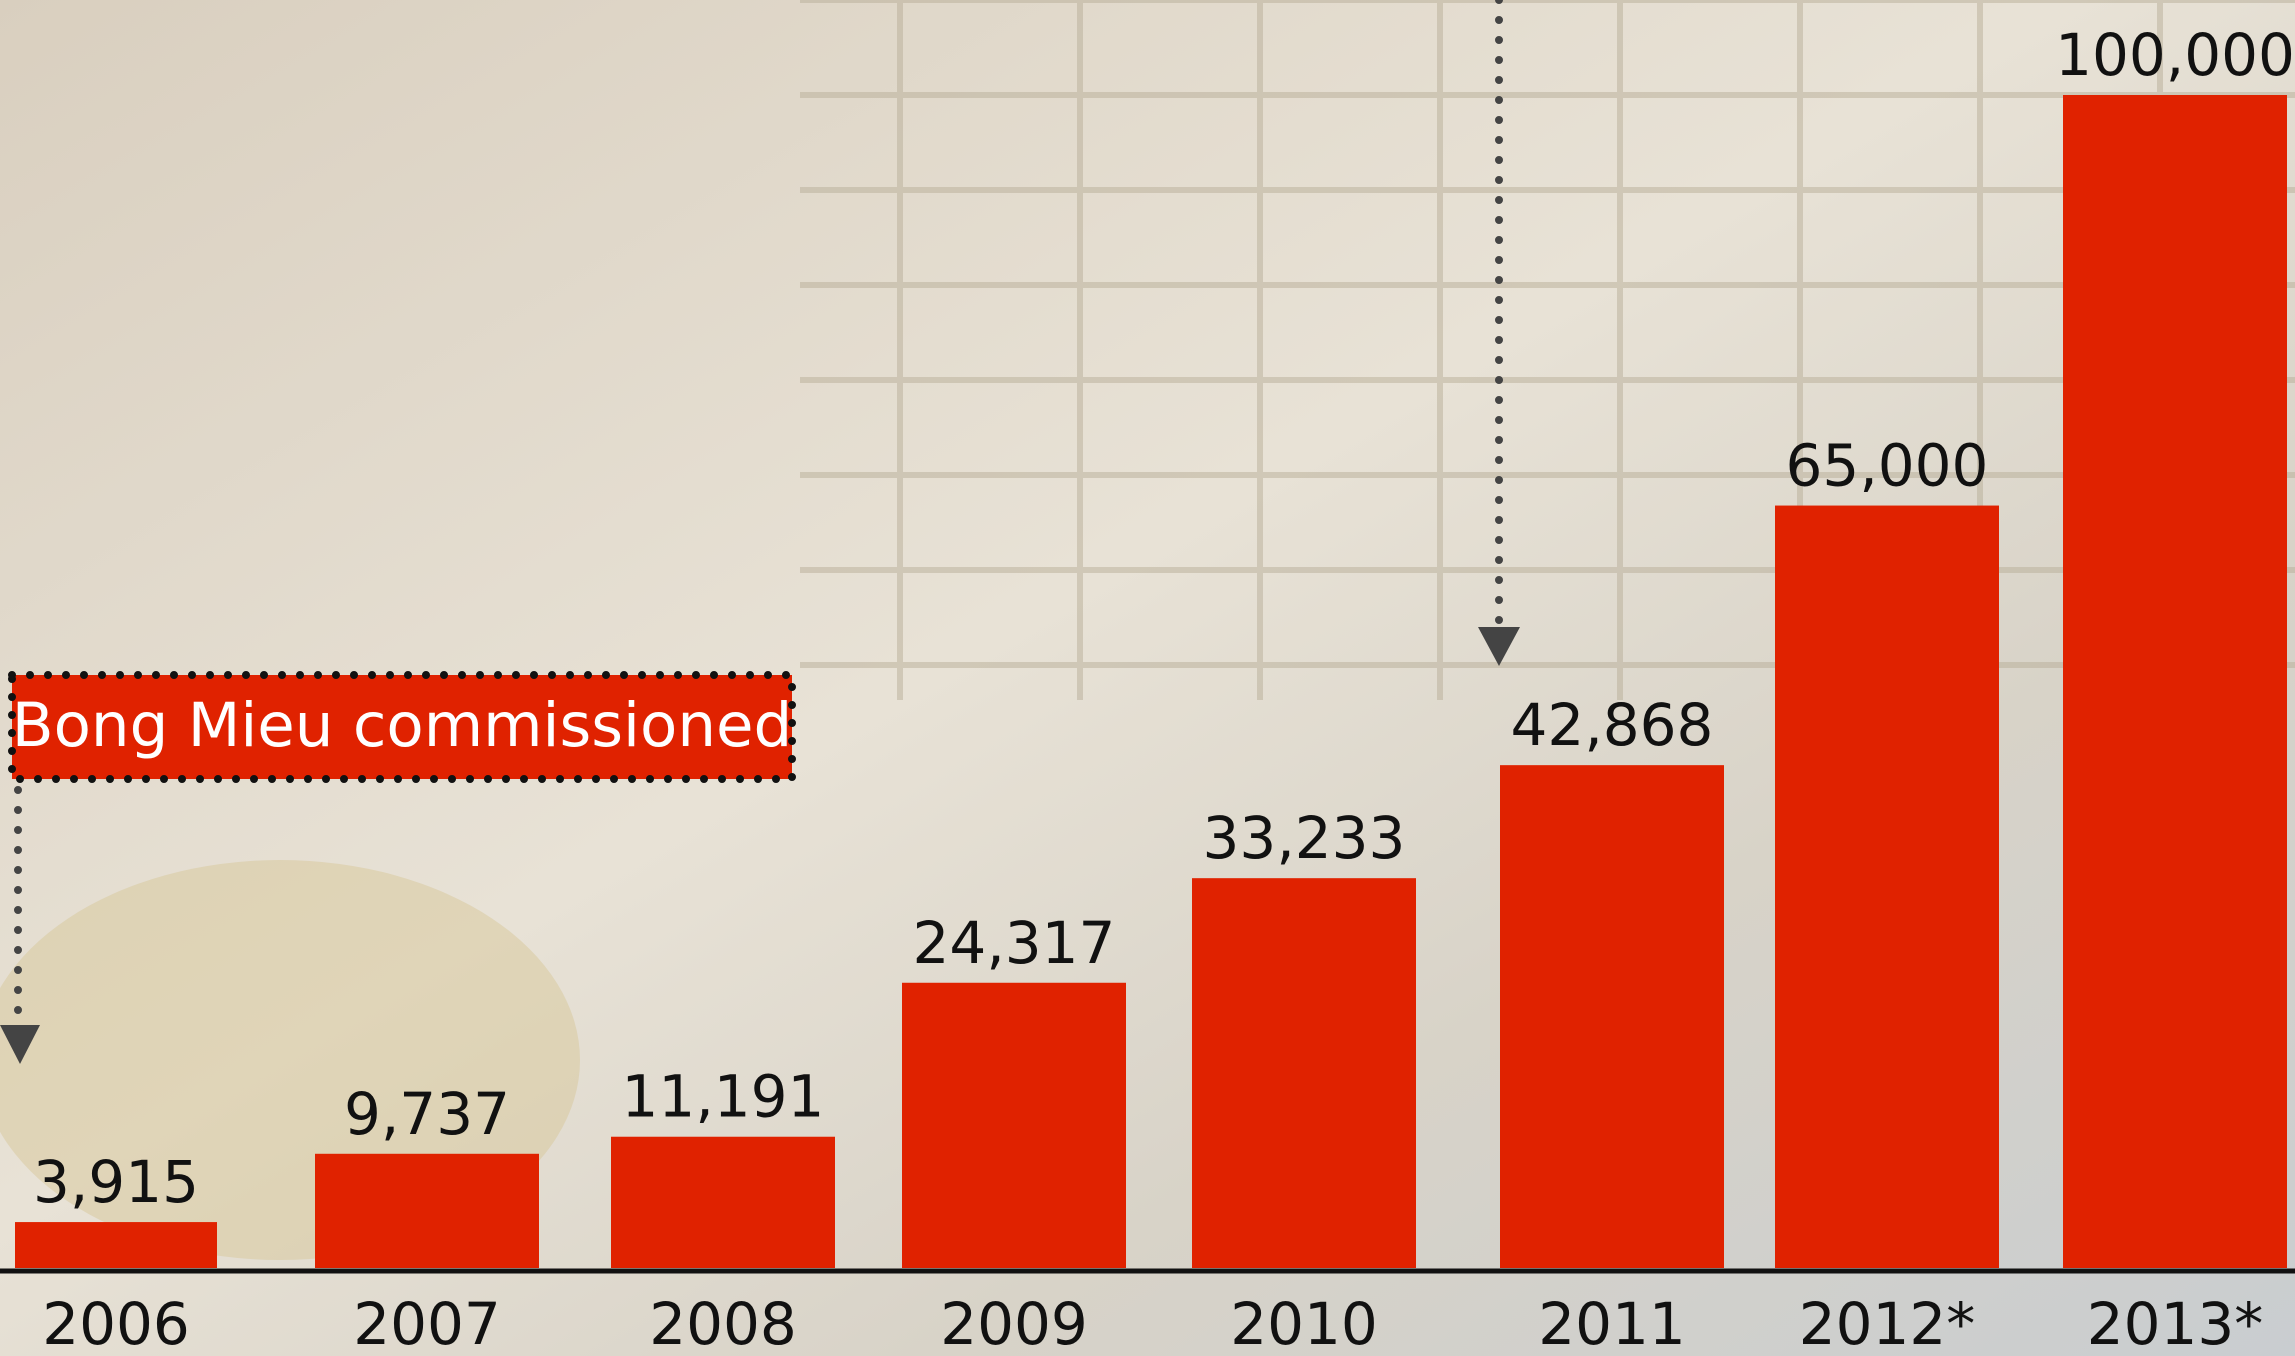 This screenshot has width=2295, height=1356. I want to click on value-label: 11,191, so click(723, 1097).